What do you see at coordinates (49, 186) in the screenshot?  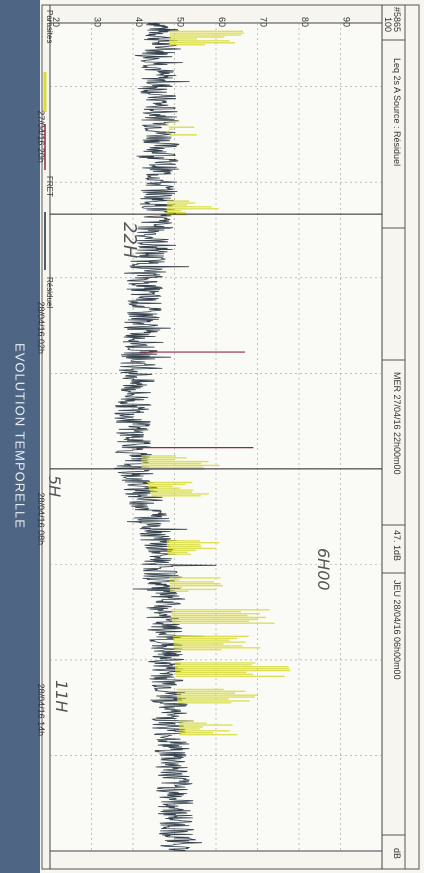 I see `legend-label-fret: FRET` at bounding box center [49, 186].